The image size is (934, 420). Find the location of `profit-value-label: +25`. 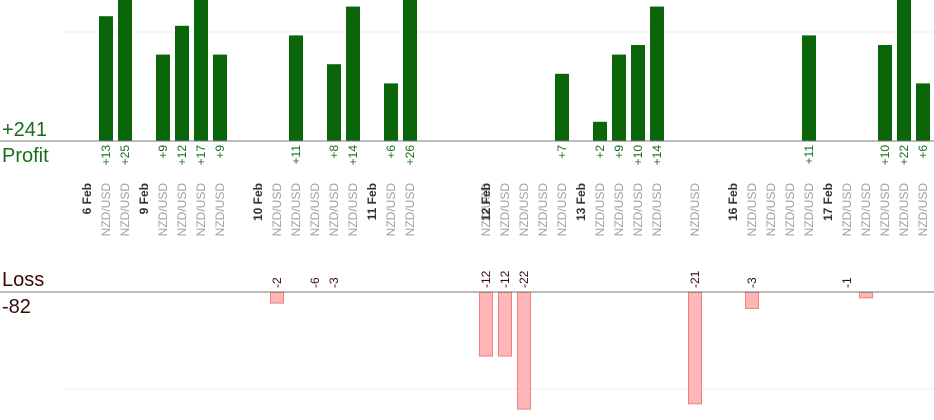

profit-value-label: +25 is located at coordinates (125, 155).